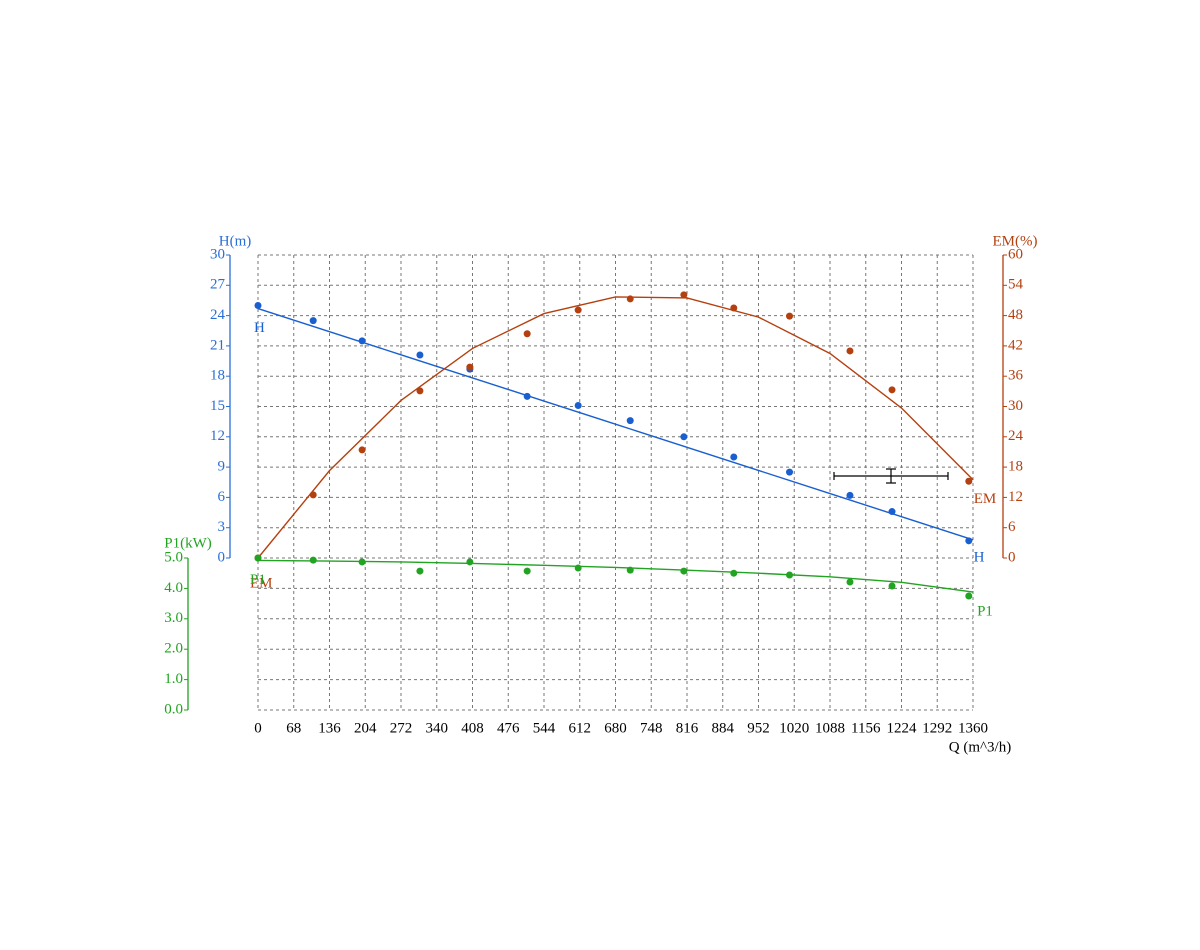 This screenshot has height=950, width=1200. I want to click on x-tick-label: 952, so click(758, 728).